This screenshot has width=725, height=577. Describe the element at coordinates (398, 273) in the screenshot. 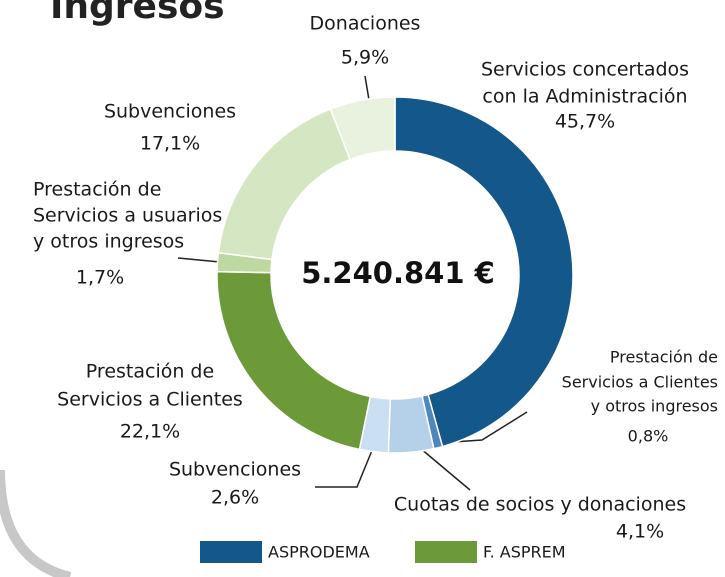

I see `center-total: 5.240.841 €` at that location.